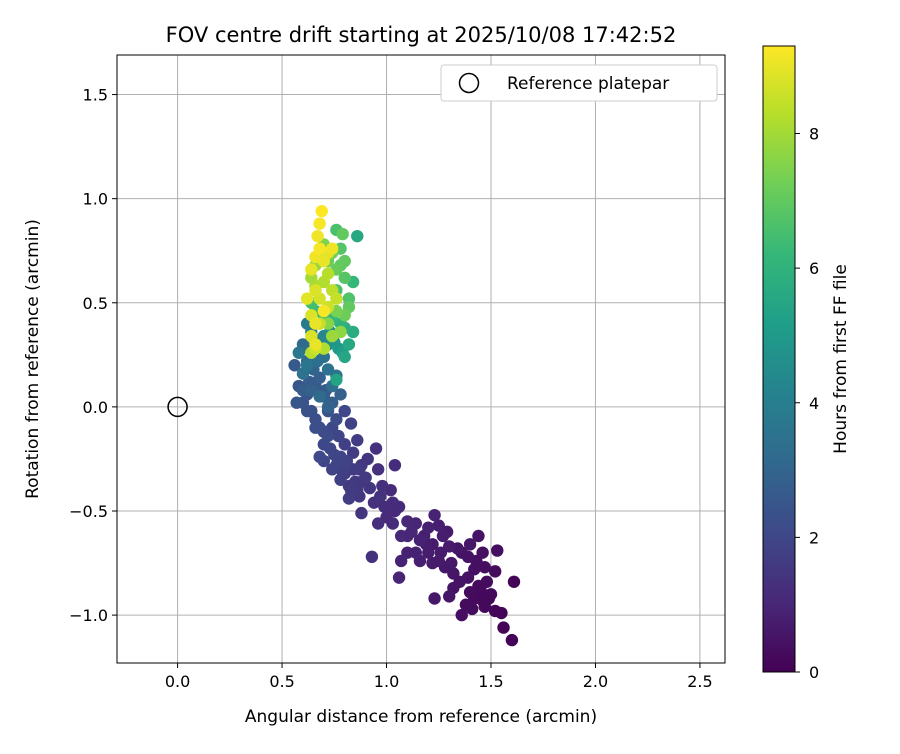 Image resolution: width=900 pixels, height=754 pixels. What do you see at coordinates (699, 681) in the screenshot?
I see `x-tick-label: 2.5` at bounding box center [699, 681].